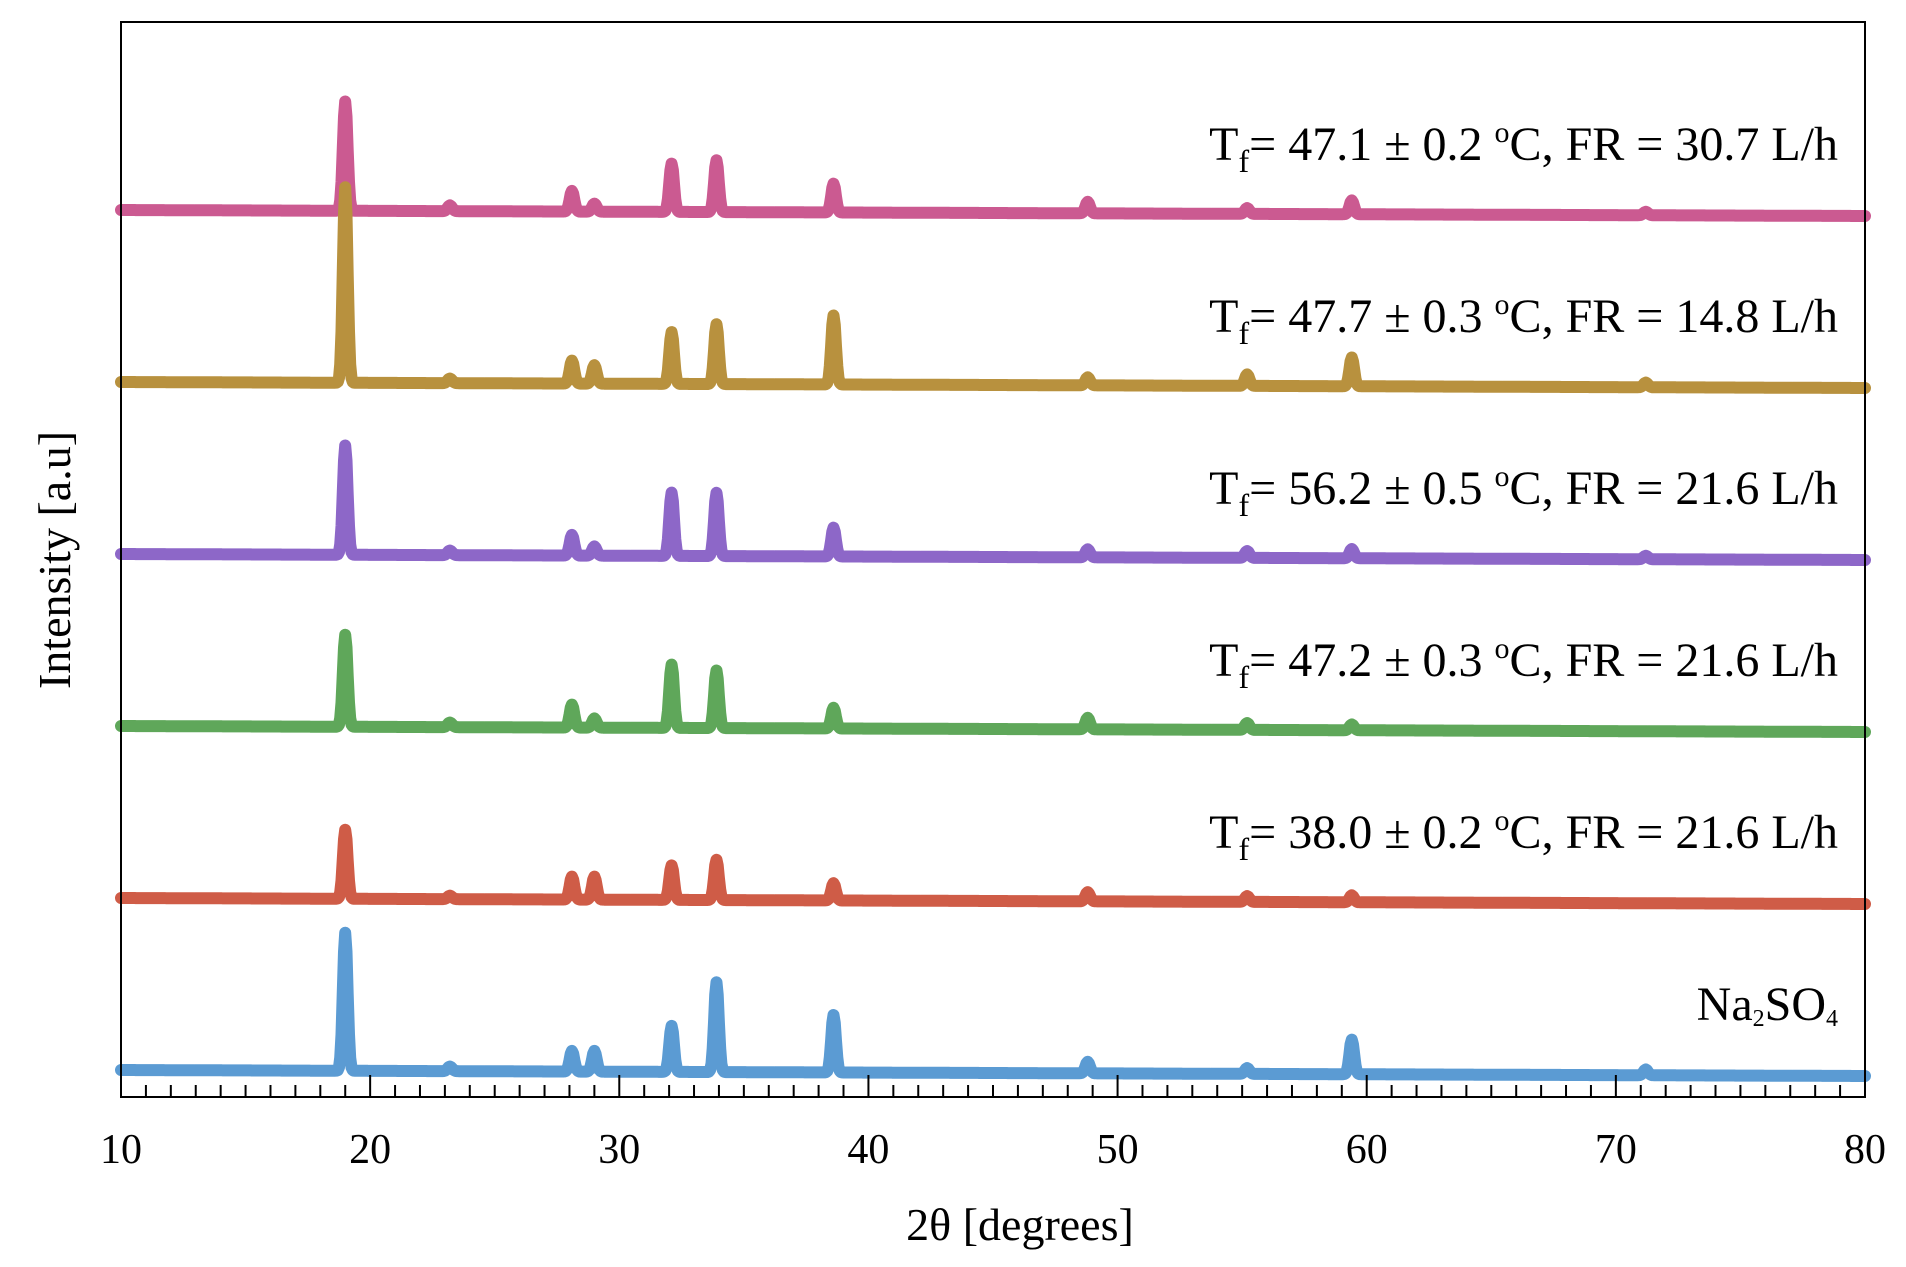 This screenshot has width=1906, height=1267. Describe the element at coordinates (619, 1150) in the screenshot. I see `x-tick-label: 30` at that location.